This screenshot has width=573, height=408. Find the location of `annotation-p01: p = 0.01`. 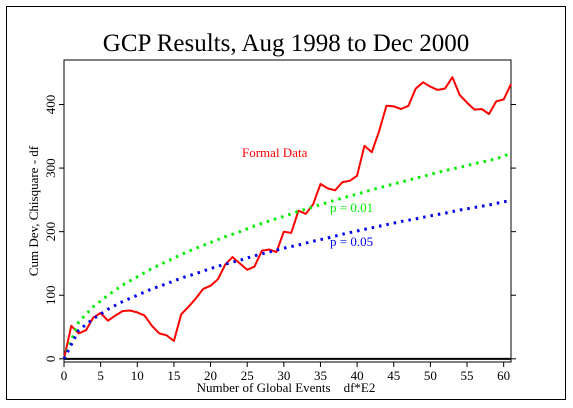

annotation-p01: p = 0.01 is located at coordinates (351, 207).